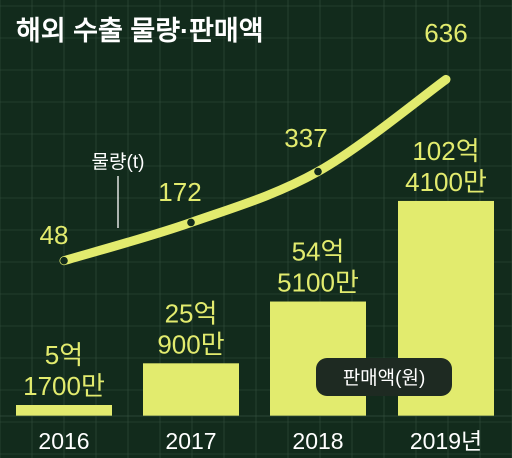  I want to click on legend-line-label: 물량(t), so click(118, 162).